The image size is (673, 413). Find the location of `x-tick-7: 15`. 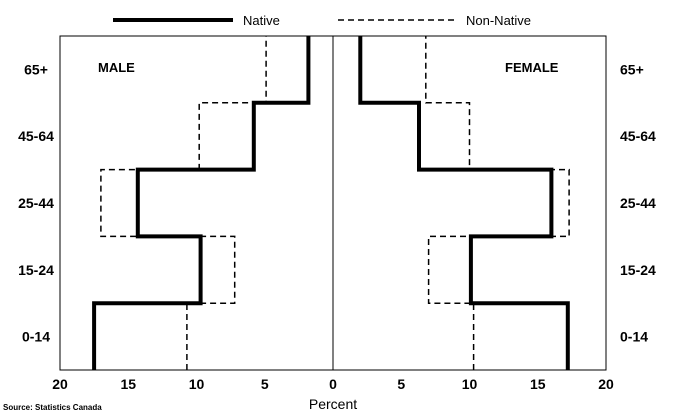

x-tick-7: 15 is located at coordinates (538, 384).